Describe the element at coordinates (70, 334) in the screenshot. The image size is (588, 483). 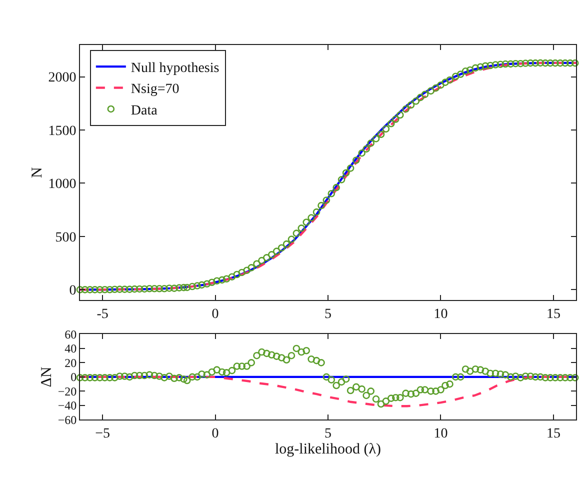
I see `y-tick-label: 60` at that location.